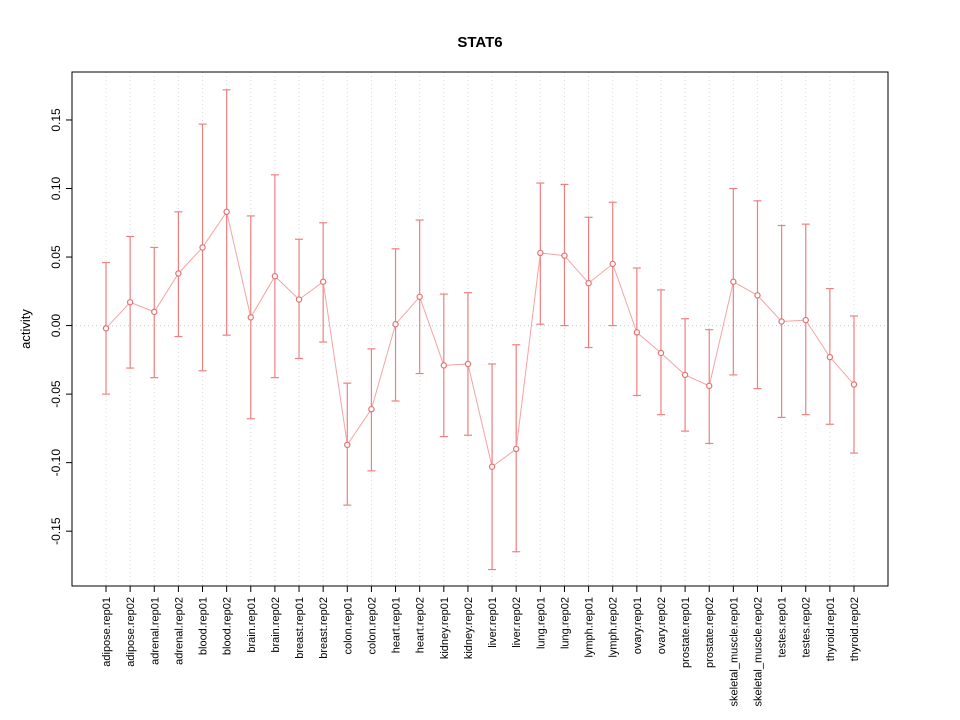 This screenshot has height=720, width=960. I want to click on x-tick-label: brain.rep01, so click(252, 625).